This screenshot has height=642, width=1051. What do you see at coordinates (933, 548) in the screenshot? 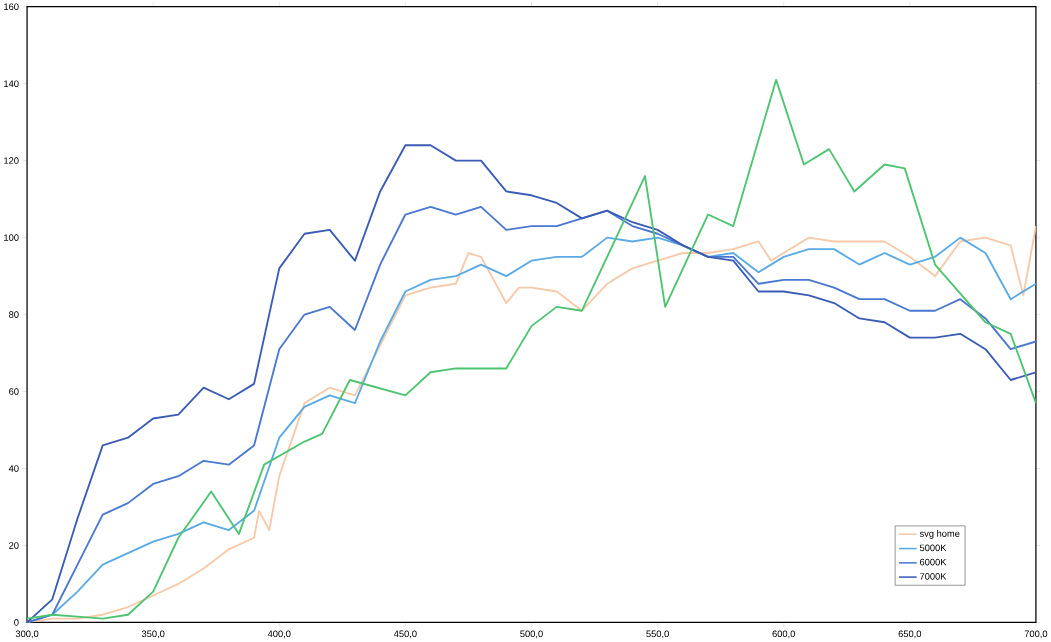
I see `legend-label: 5000K` at bounding box center [933, 548].